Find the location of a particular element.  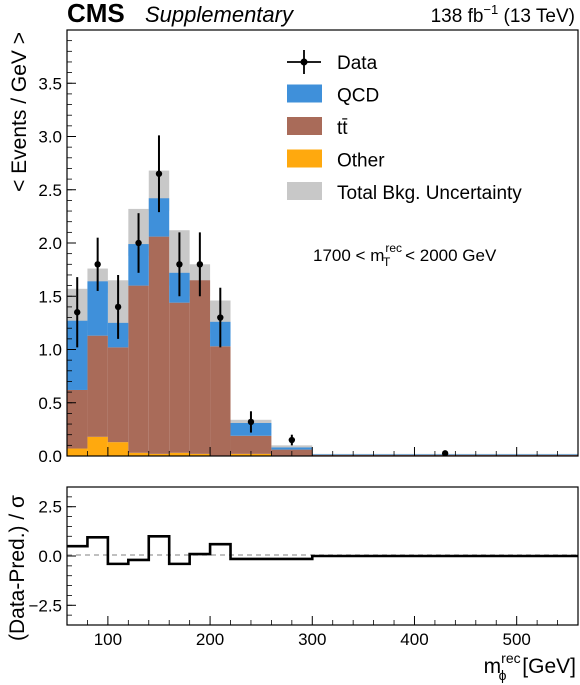

y-tick-label: 1.5 is located at coordinates (50, 296).